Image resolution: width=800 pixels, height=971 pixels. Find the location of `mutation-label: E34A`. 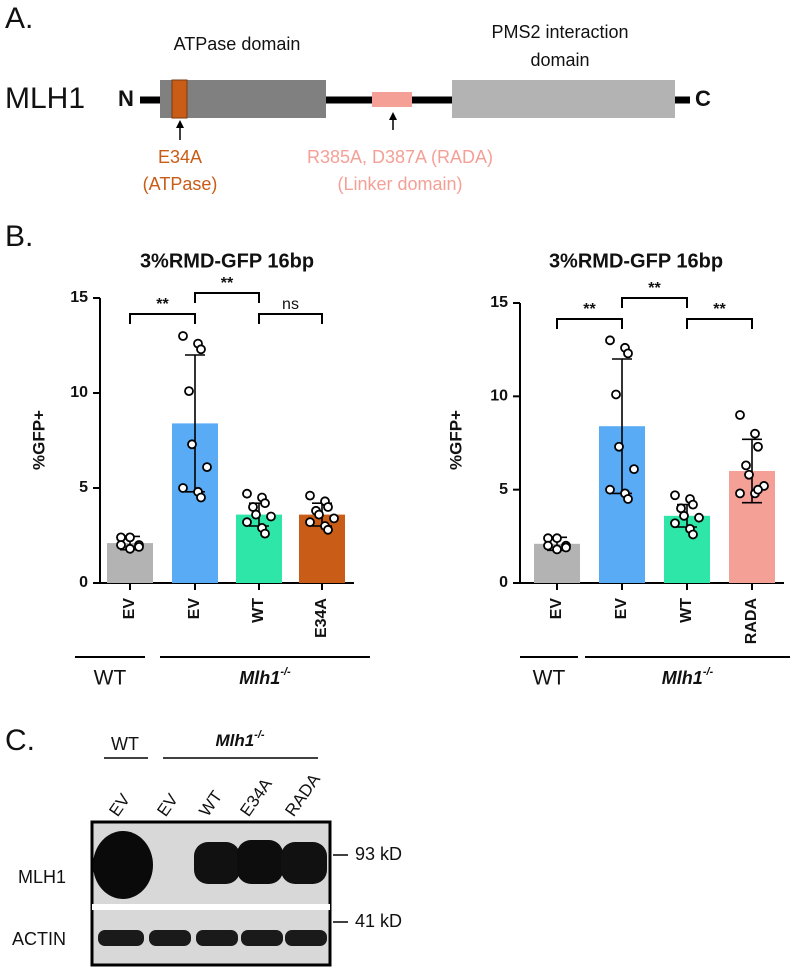

mutation-label: E34A is located at coordinates (180, 157).